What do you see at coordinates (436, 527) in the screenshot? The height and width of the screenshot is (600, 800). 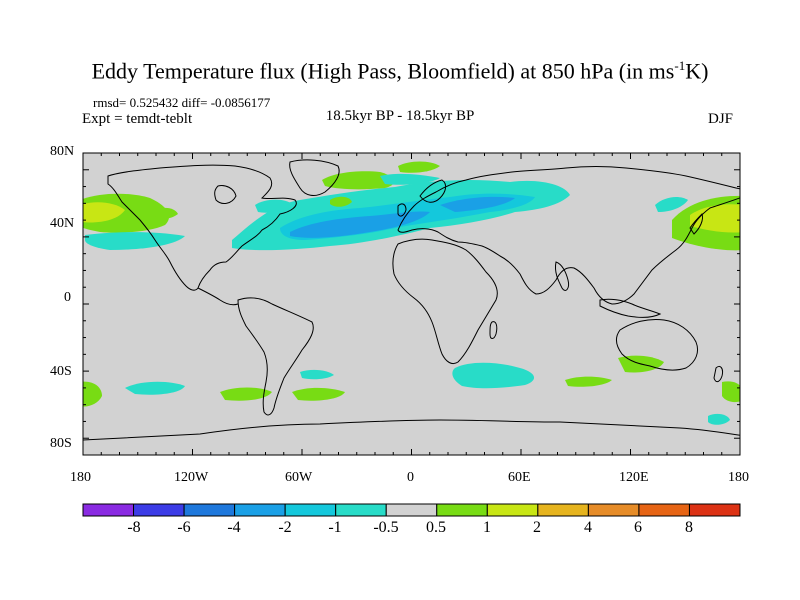 I see `colorbar-label: 0.5` at bounding box center [436, 527].